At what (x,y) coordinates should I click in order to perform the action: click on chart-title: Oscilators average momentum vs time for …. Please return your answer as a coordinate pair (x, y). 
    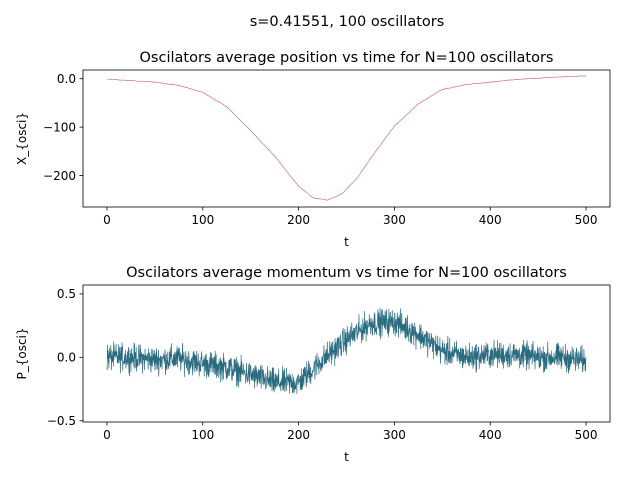
    Looking at the image, I should click on (346, 273).